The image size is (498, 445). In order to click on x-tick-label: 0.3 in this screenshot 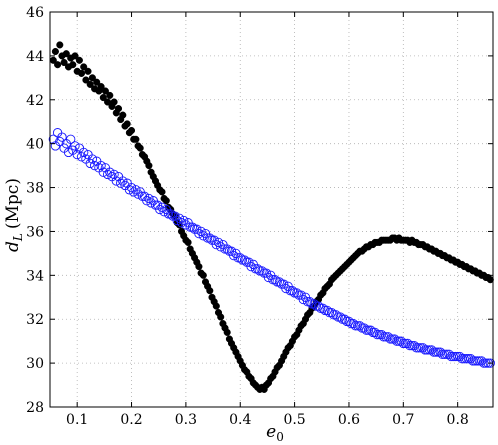, I will do `click(186, 420)`.